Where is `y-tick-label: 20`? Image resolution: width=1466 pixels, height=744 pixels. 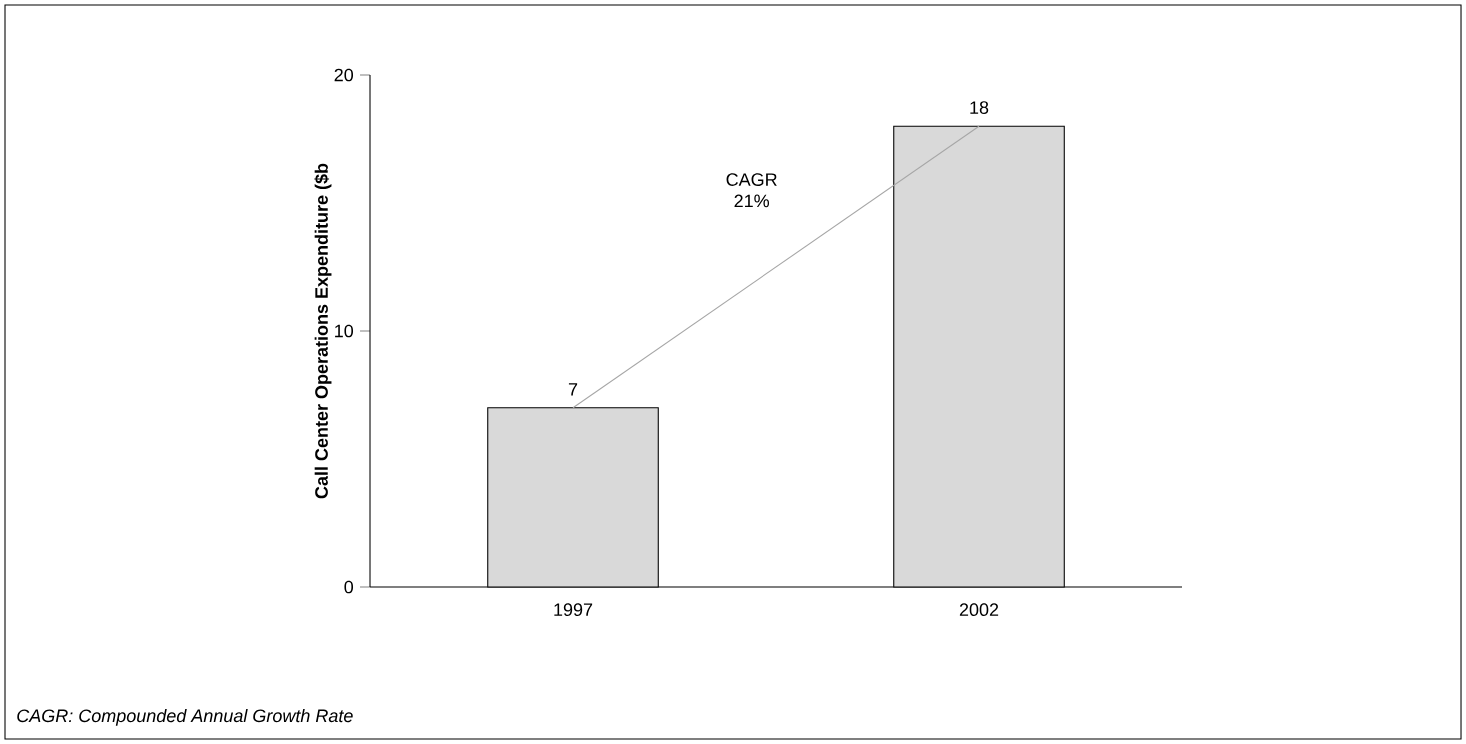
y-tick-label: 20 is located at coordinates (344, 75).